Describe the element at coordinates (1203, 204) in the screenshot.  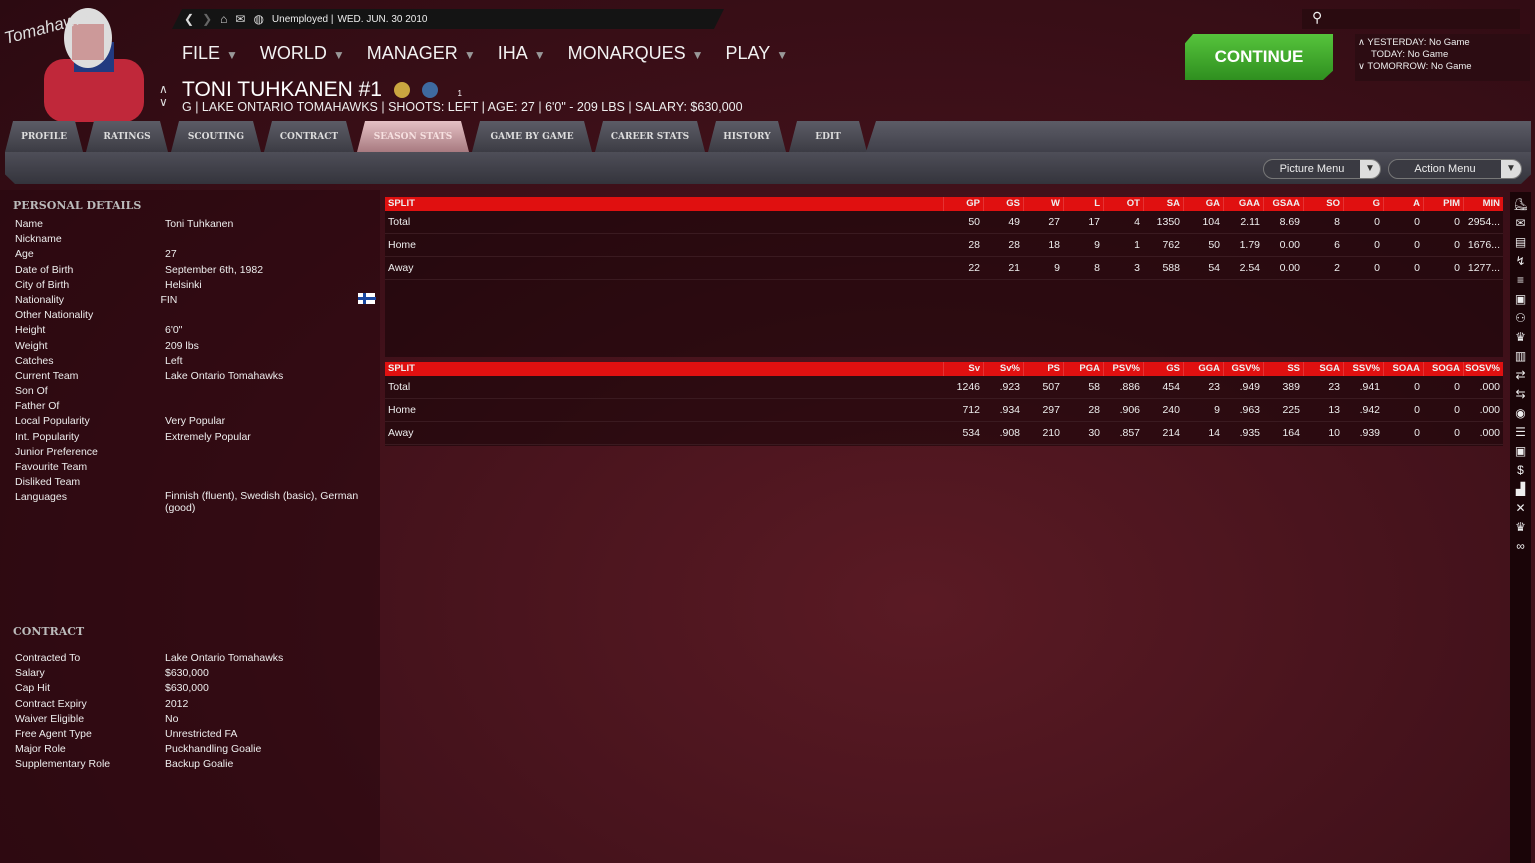
I see `column-header: GA` at that location.